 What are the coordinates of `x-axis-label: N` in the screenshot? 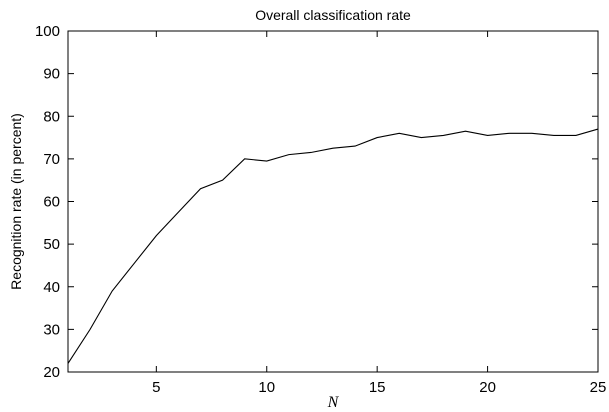 It's located at (333, 402).